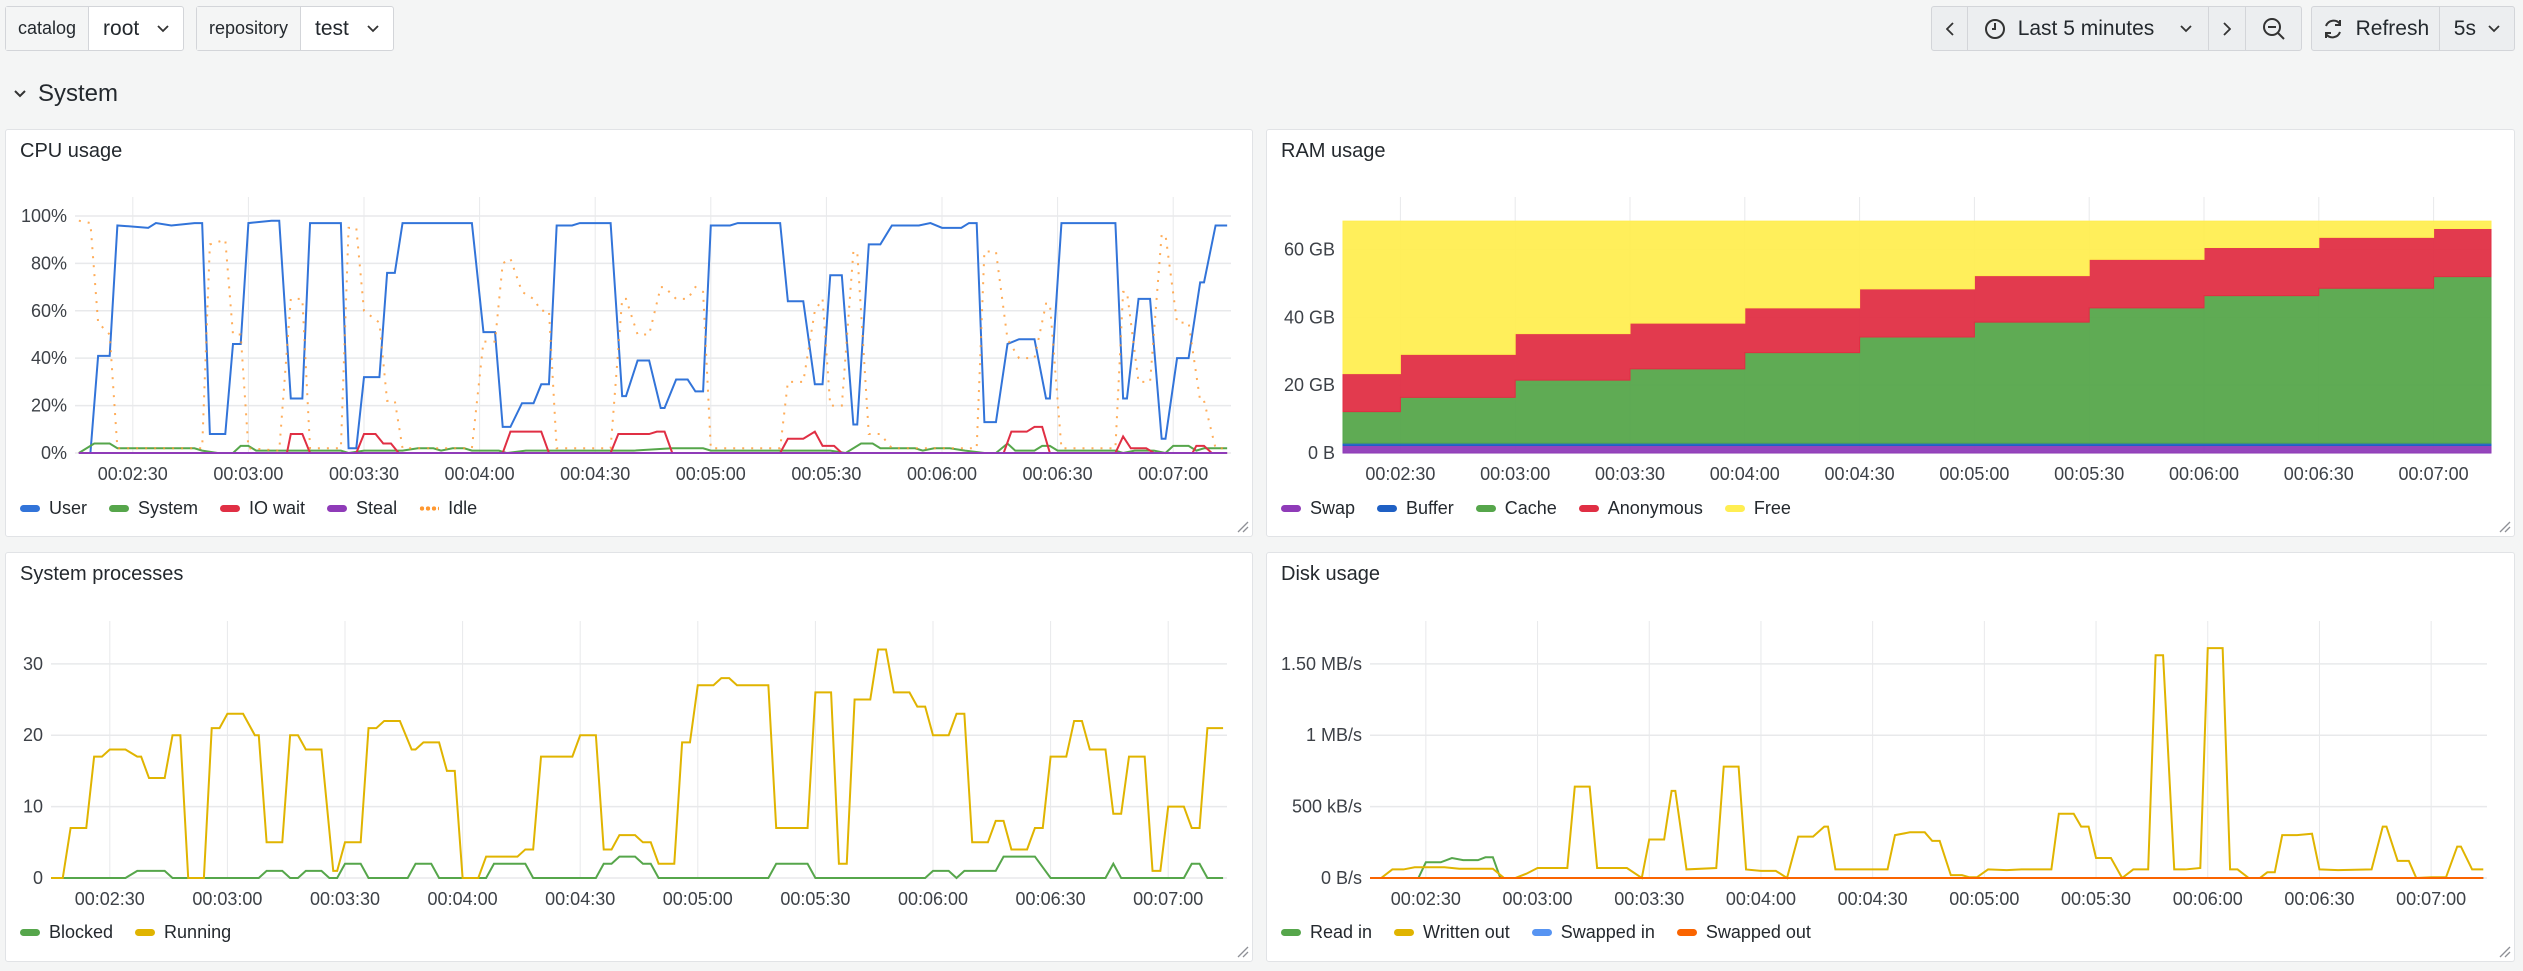  What do you see at coordinates (1318, 508) in the screenshot?
I see `legend-item-swap: Swap` at bounding box center [1318, 508].